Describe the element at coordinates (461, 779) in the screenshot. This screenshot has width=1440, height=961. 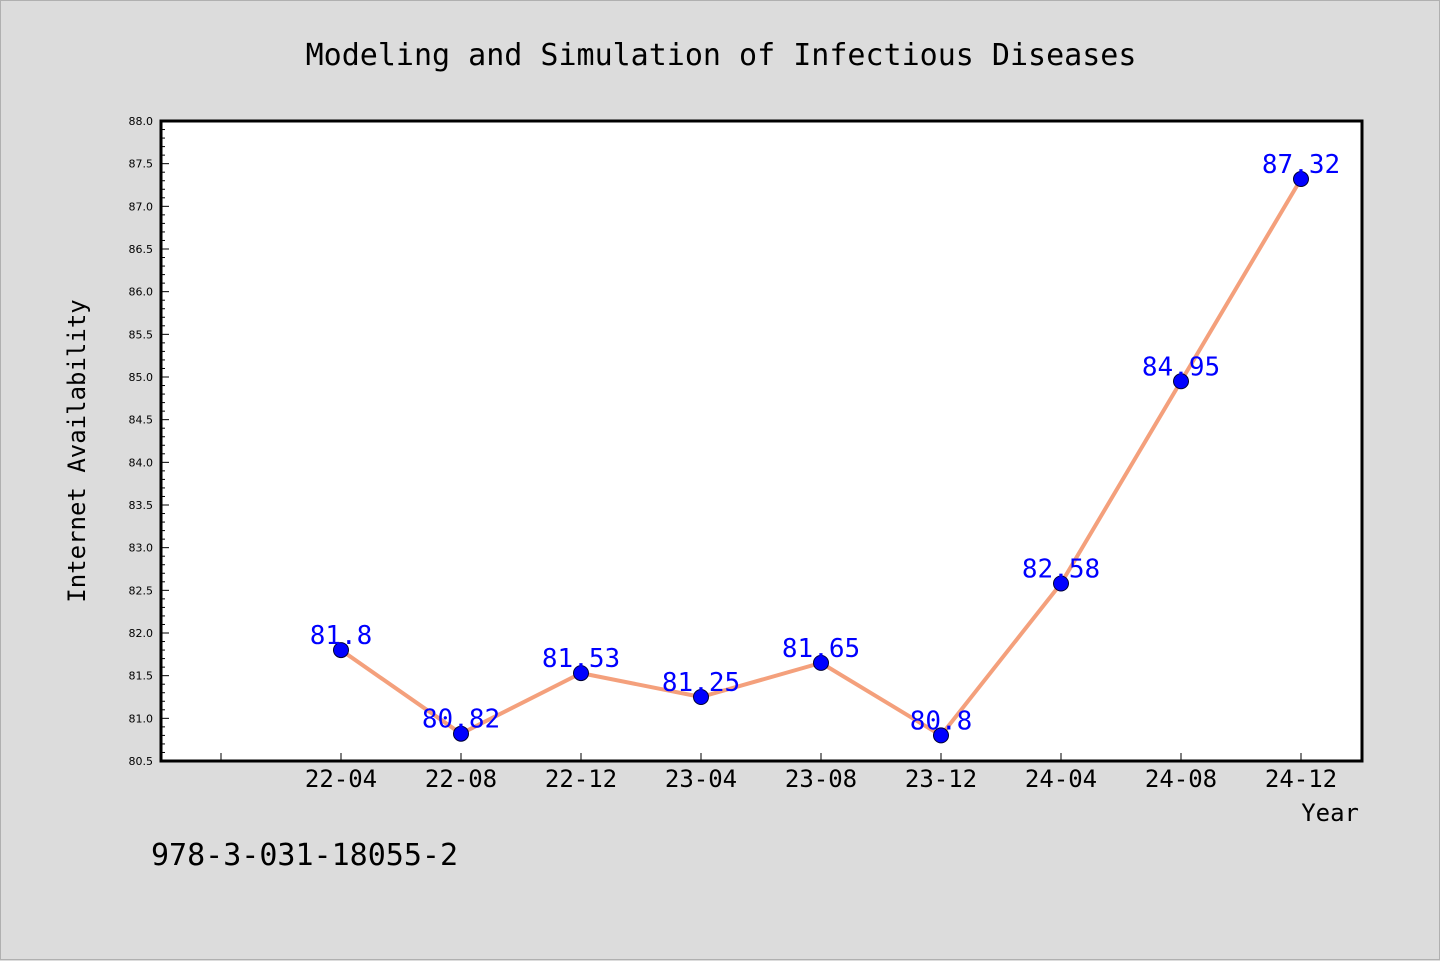
I see `x-tick-label: 22-08` at that location.